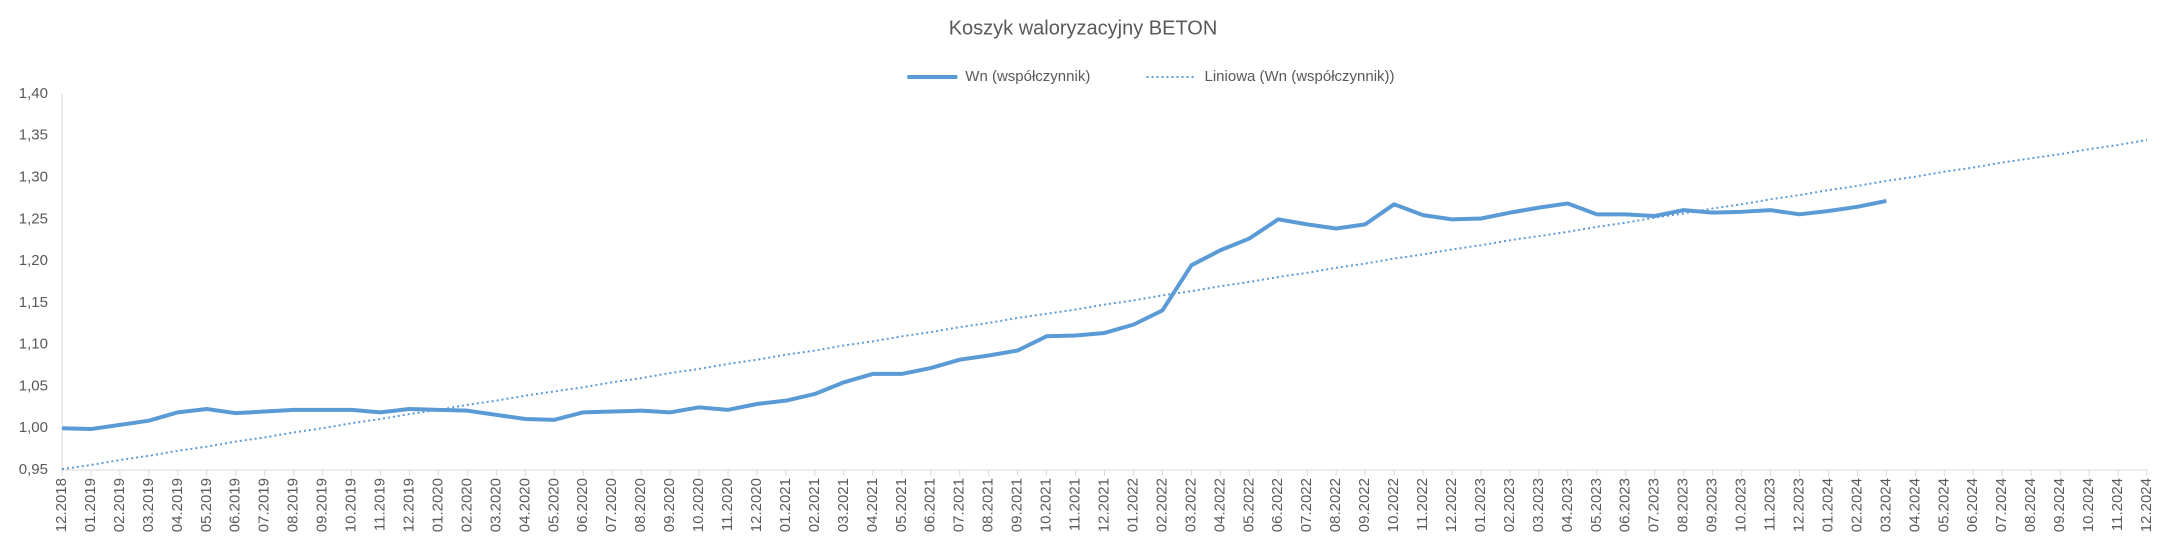 Image resolution: width=2167 pixels, height=548 pixels. What do you see at coordinates (1190, 505) in the screenshot?
I see `x-tick-label: 03.2022` at bounding box center [1190, 505].